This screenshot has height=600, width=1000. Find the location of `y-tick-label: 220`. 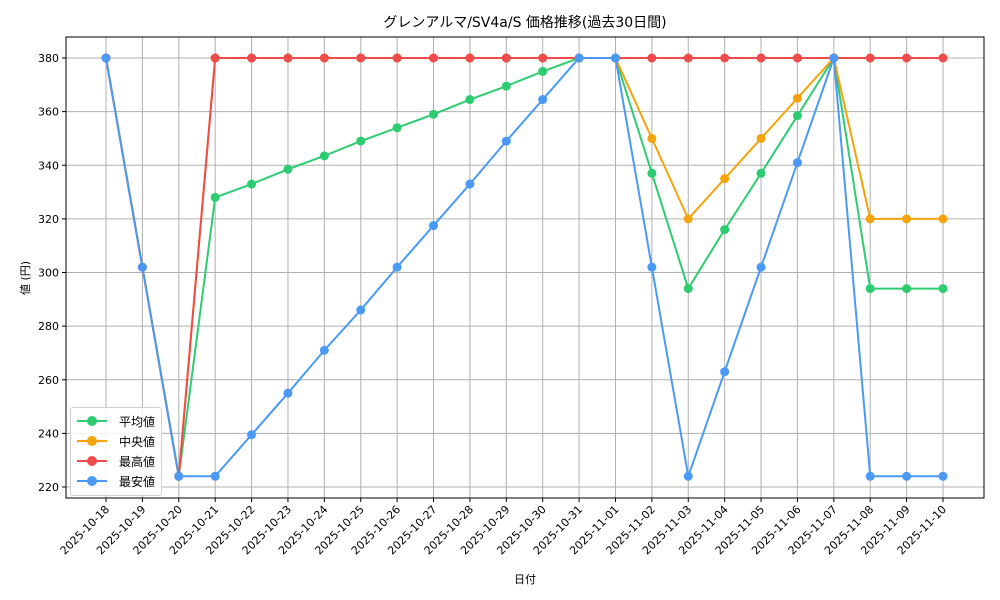

y-tick-label: 220 is located at coordinates (48, 487).